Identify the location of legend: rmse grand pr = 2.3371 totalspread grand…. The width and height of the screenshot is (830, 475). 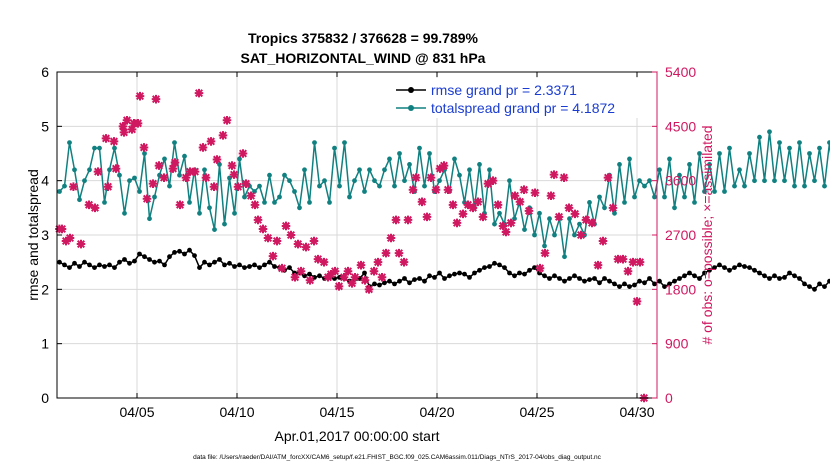
(519, 98).